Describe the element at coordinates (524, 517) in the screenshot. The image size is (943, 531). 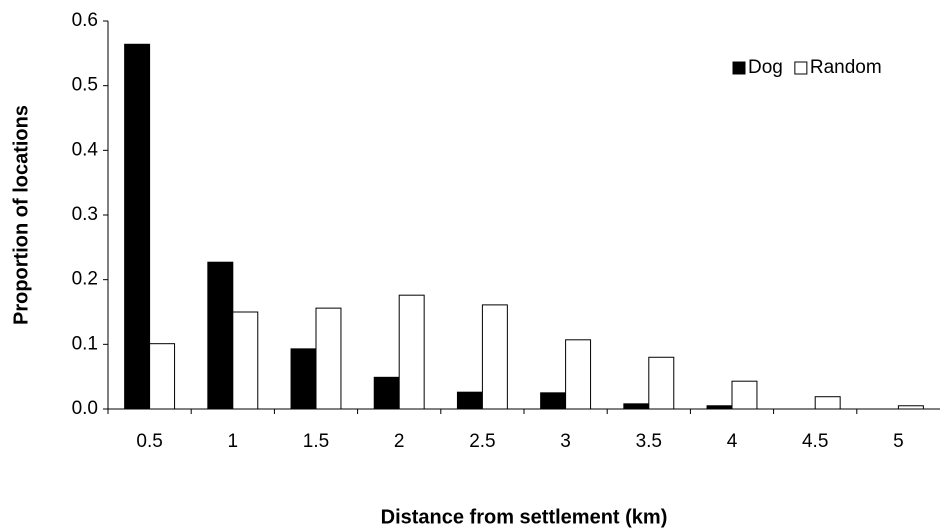
I see `x-axis-label: Distance from settlement (km)` at that location.